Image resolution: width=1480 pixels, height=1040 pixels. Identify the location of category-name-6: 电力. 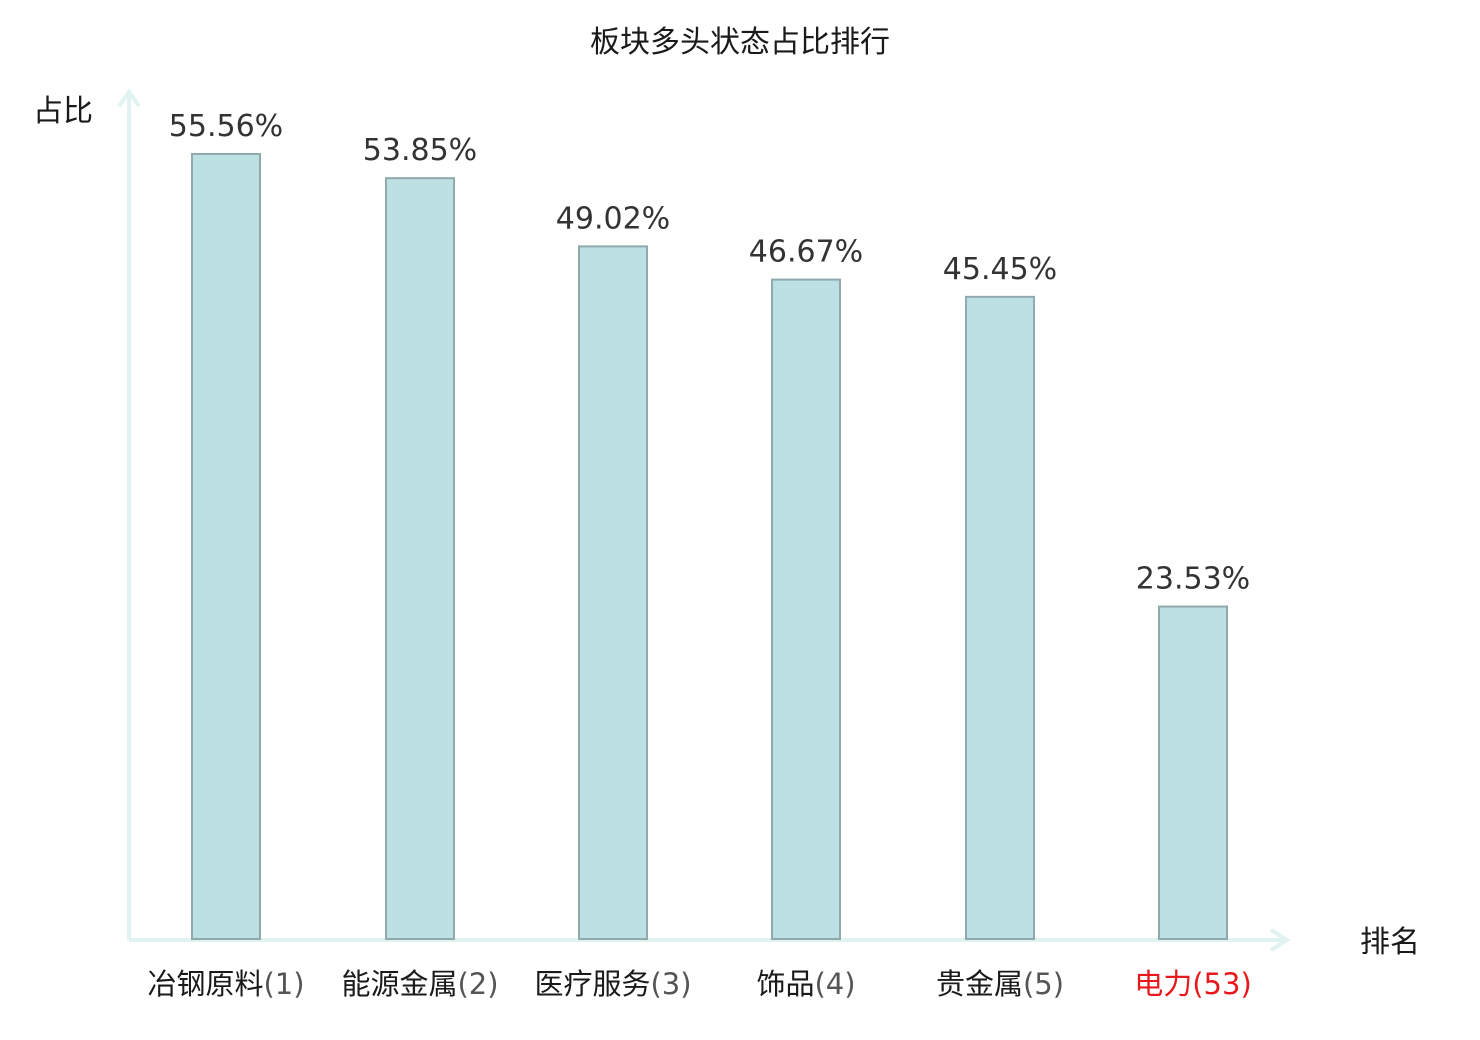
(1163, 984).